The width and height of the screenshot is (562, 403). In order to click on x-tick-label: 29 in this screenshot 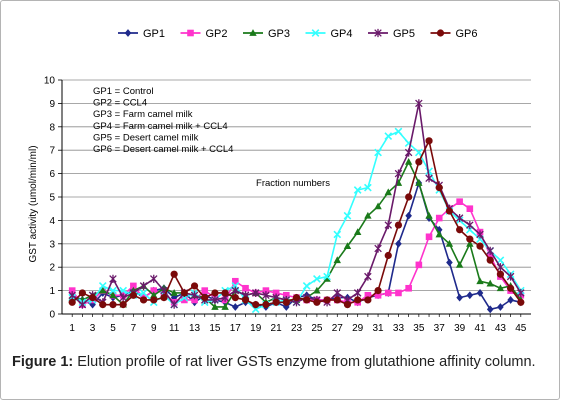, I will do `click(358, 328)`.